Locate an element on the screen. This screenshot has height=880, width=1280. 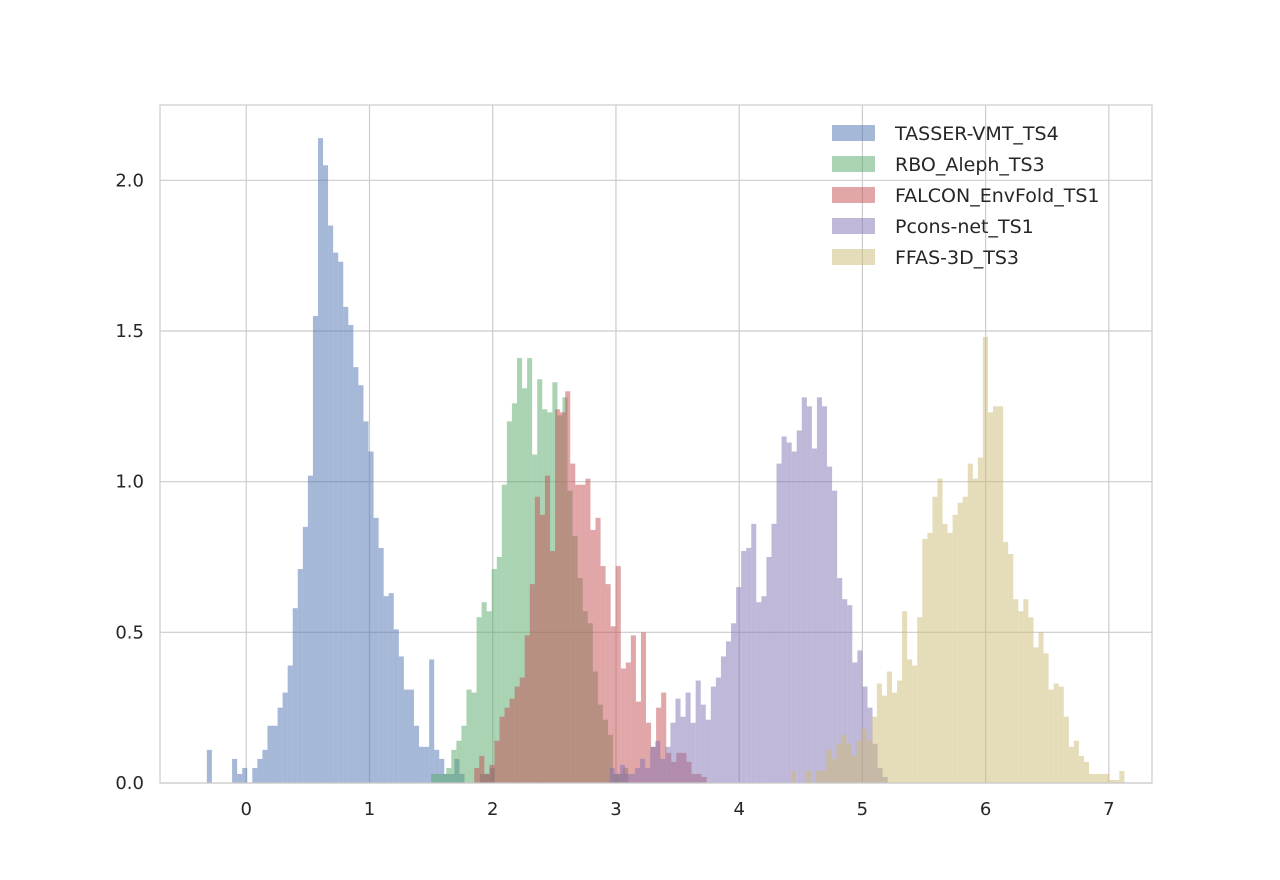
y-tick-label: 1.0 is located at coordinates (129, 482).